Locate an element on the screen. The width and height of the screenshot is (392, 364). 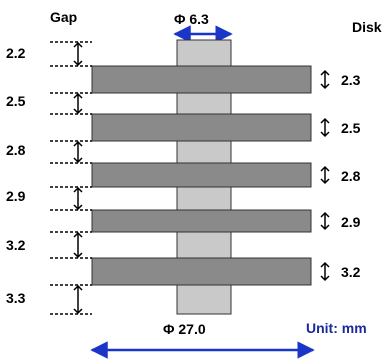
gap-header: Gap is located at coordinates (63, 17).